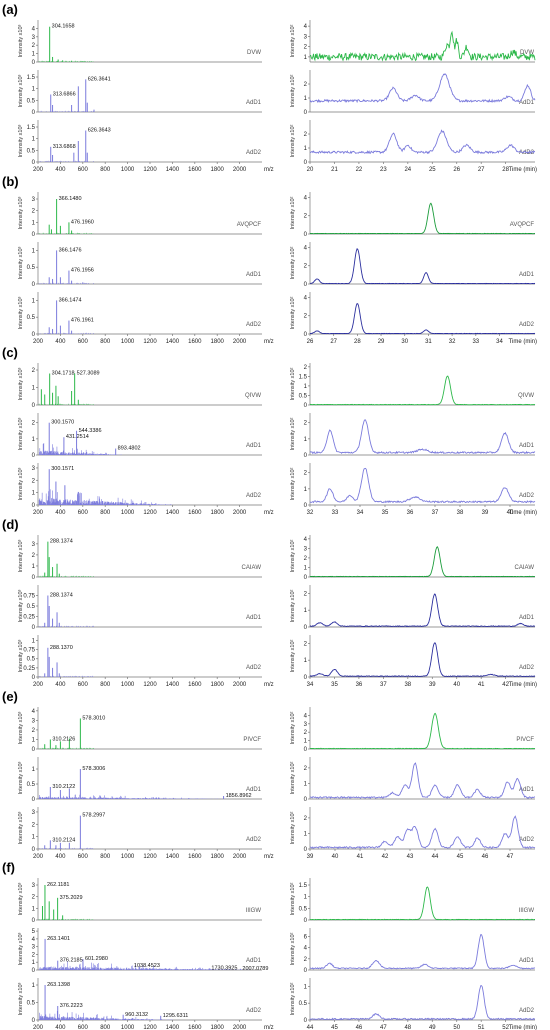 This screenshot has height=1030, width=550. What do you see at coordinates (359, 1027) in the screenshot?
I see `chrom-xtick-label: 46` at bounding box center [359, 1027].